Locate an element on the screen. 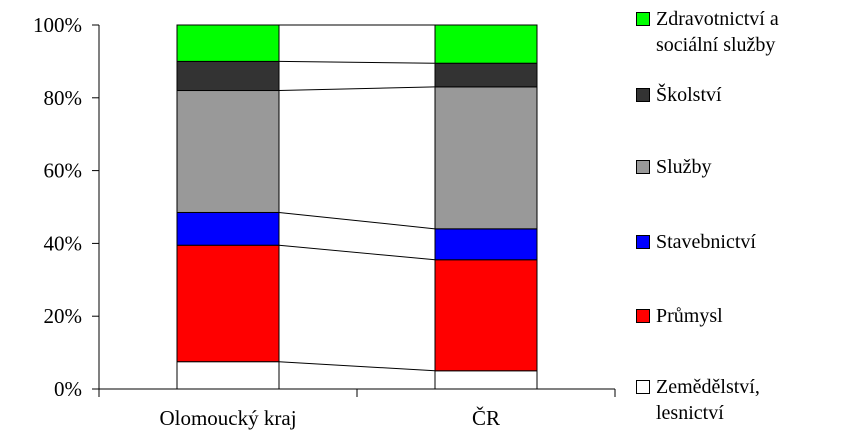  legend-label: Zemědělství, lesnictví is located at coordinates (708, 400).